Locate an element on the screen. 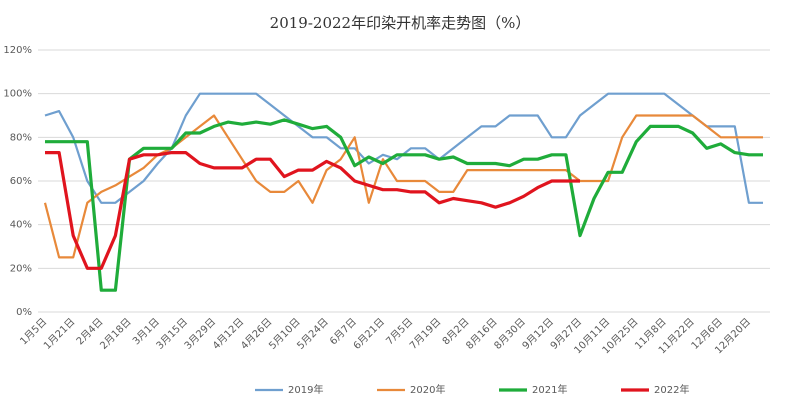  y-tick-label: 0% is located at coordinates (24, 312).